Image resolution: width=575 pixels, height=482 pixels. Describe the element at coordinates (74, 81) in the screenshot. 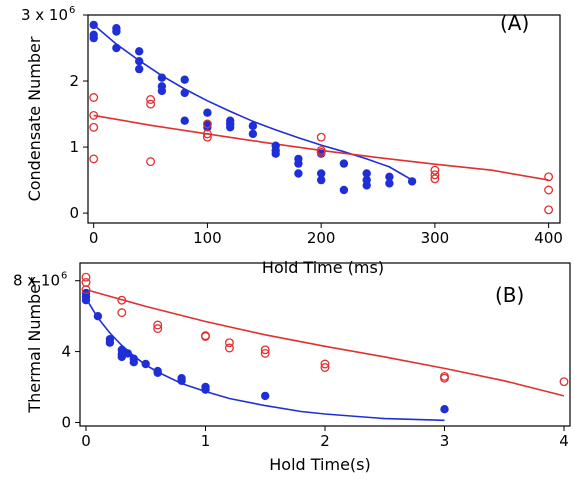

I see `panel-a-y-tick-label: 2` at that location.